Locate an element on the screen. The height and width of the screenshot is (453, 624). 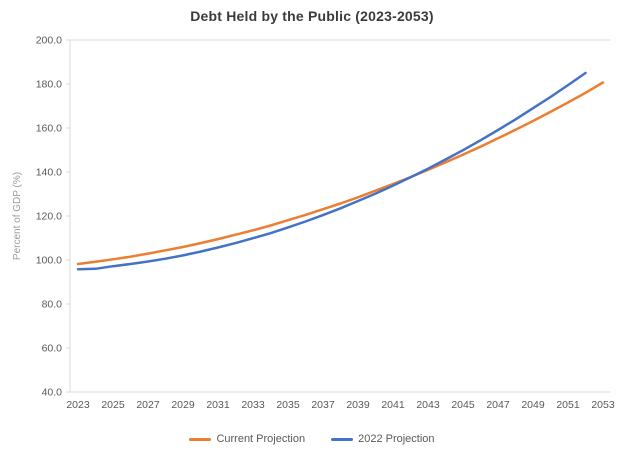
legend: Current Projection 2022 Projection is located at coordinates (312, 439).